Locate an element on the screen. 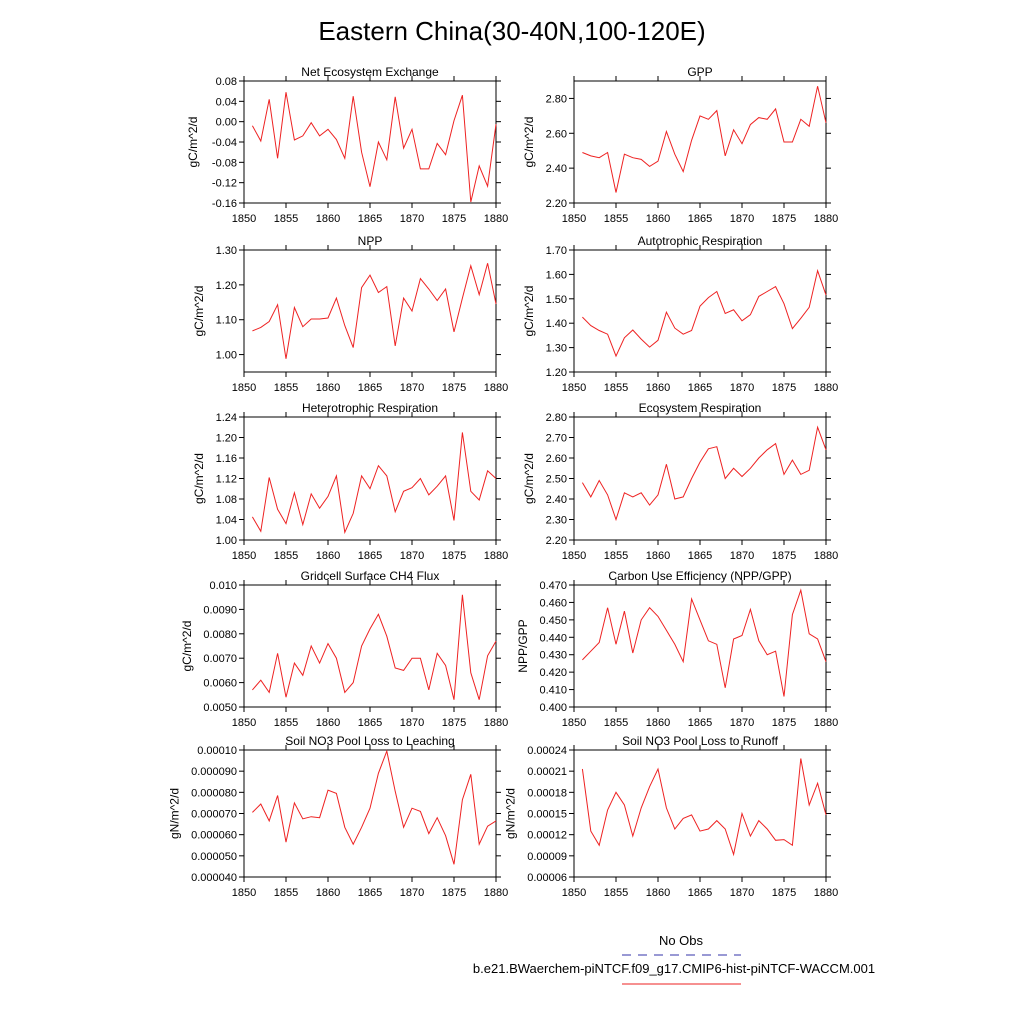 The height and width of the screenshot is (1024, 1024). y-tick-label: 1.70 is located at coordinates (556, 251).